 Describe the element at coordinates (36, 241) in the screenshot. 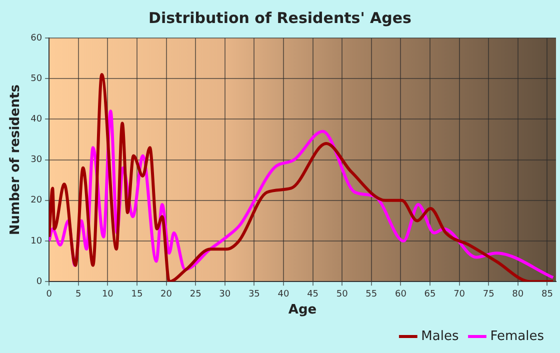

I see `y-tick-label: 10` at that location.